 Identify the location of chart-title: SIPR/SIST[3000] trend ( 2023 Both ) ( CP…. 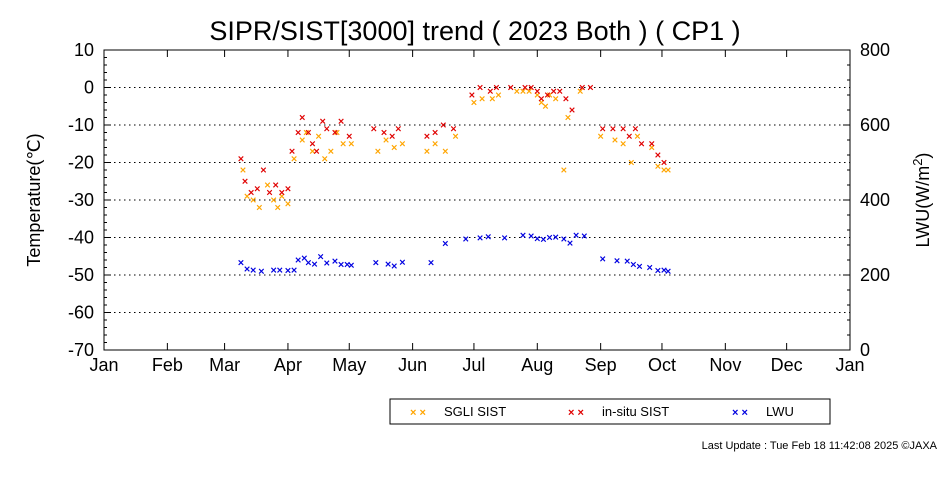
(474, 31).